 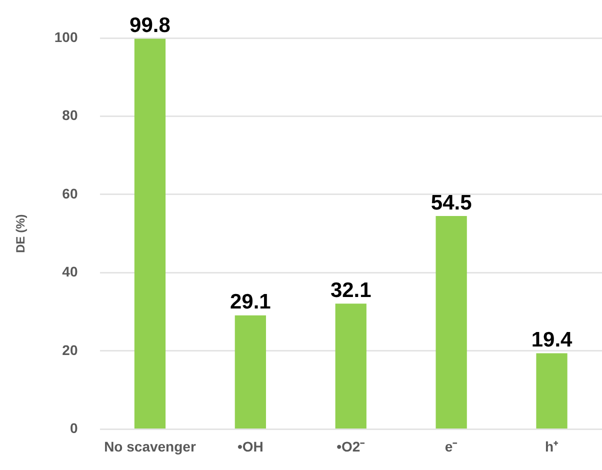 I want to click on x-tick-label: •OH, so click(x=250, y=446).